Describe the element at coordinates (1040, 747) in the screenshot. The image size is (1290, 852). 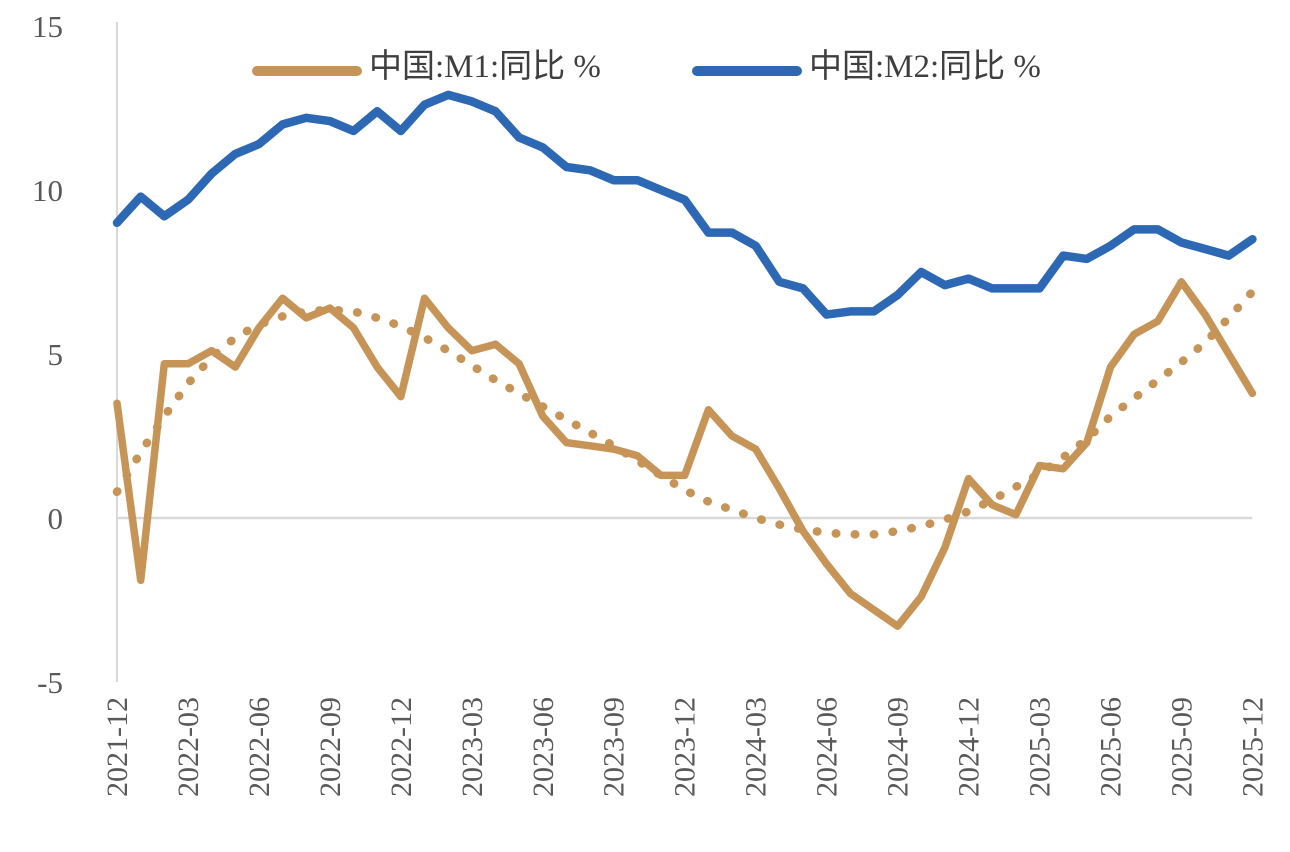
I see `x-tick-label: 2025-03` at that location.